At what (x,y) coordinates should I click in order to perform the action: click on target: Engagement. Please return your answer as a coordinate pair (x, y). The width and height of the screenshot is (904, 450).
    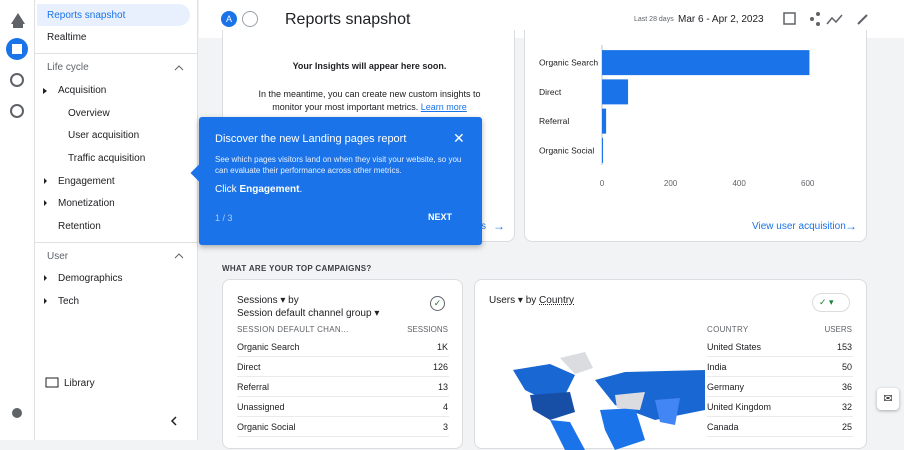
    Looking at the image, I should click on (269, 189).